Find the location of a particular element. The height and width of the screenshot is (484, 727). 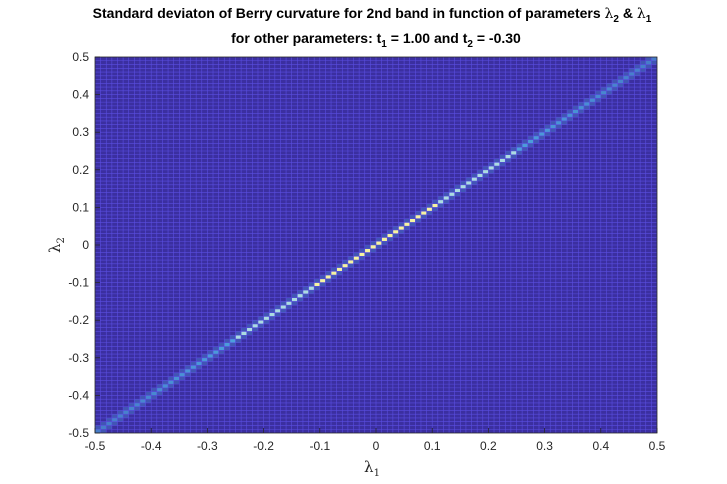

y-axis-ticks: -0.5 -0.4 -0.3 -0.2 -0.1 0 0.1 0.2 0.3 0.4 0.5 is located at coordinates (84, 245).